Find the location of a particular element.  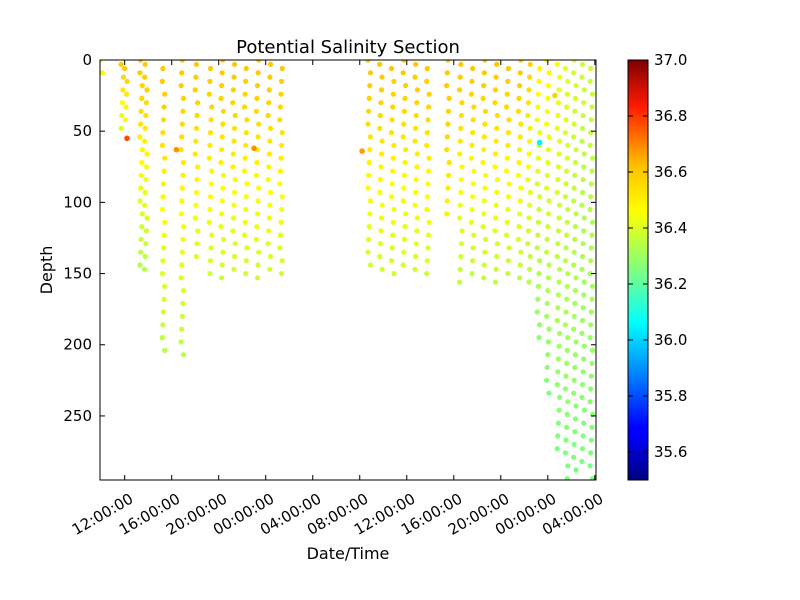

colorbar-gradient is located at coordinates (638, 270).